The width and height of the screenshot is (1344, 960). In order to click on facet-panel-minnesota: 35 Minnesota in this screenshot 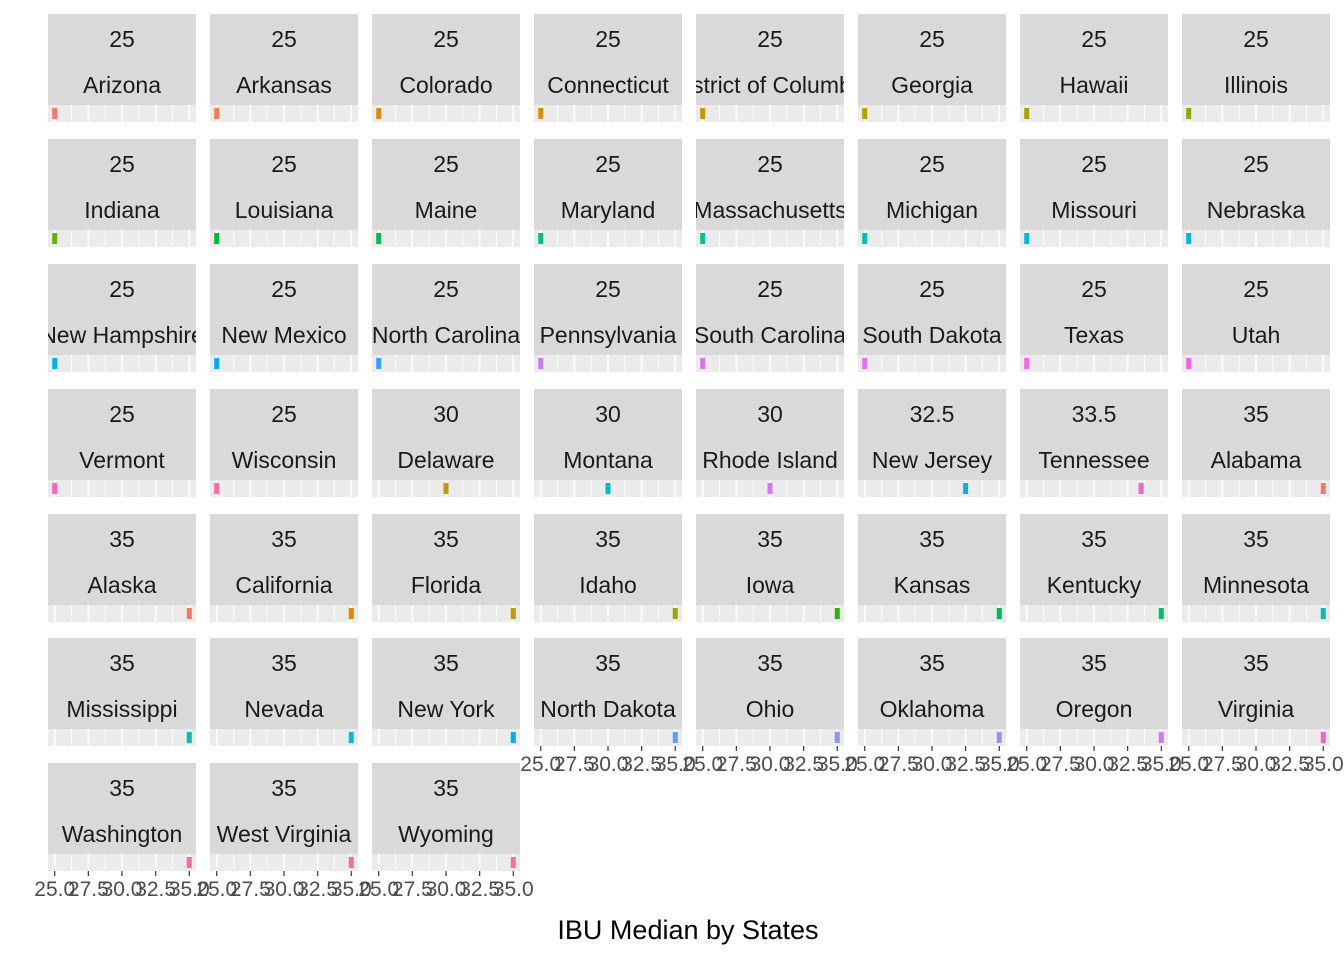, I will do `click(1256, 568)`.